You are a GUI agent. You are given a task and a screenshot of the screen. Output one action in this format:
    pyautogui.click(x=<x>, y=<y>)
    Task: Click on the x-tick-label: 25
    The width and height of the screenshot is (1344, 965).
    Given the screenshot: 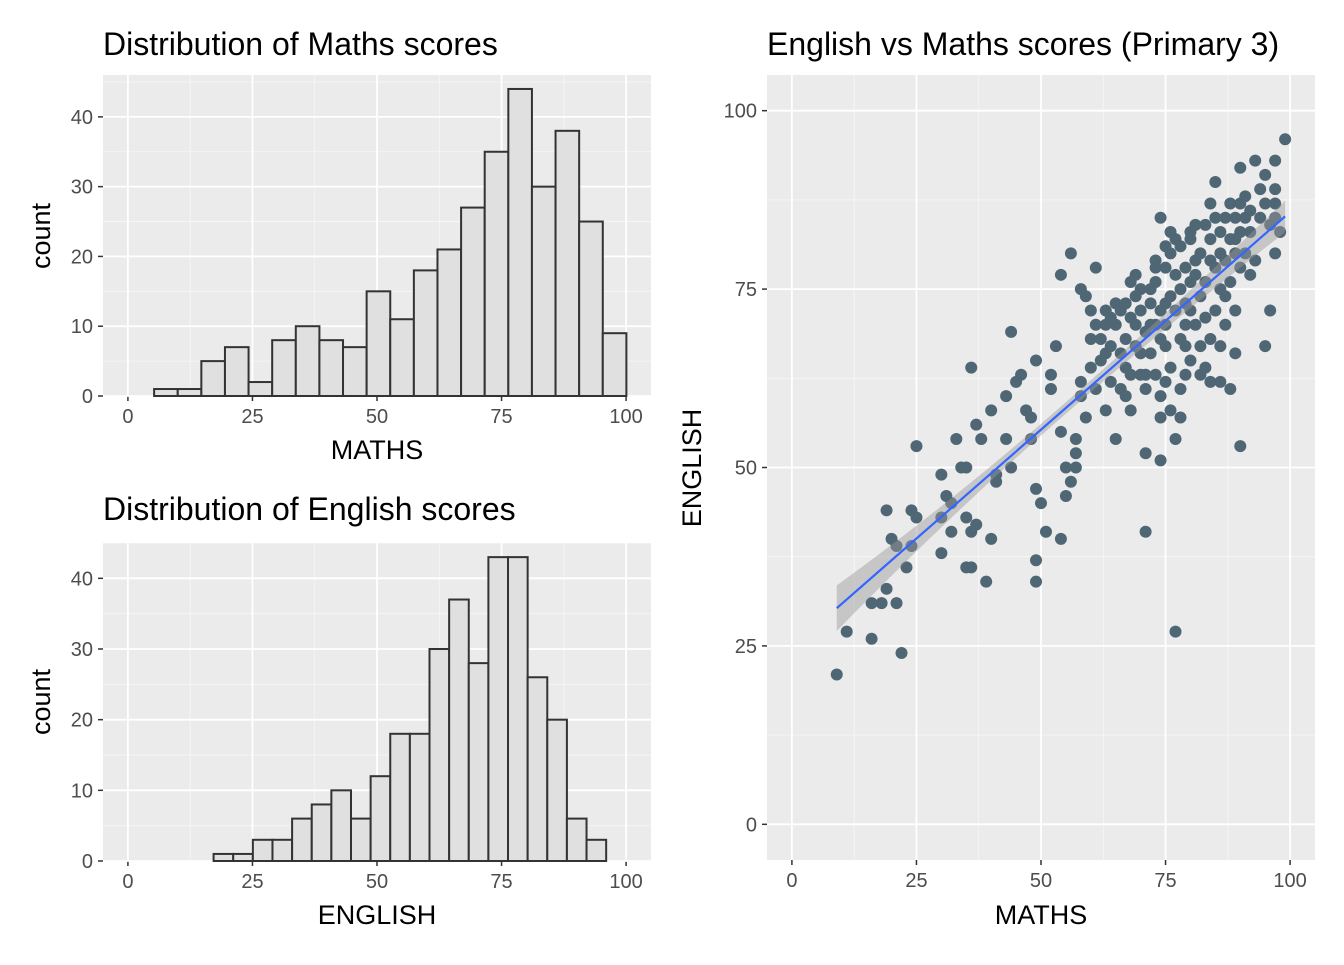 What is the action you would take?
    pyautogui.click(x=916, y=881)
    